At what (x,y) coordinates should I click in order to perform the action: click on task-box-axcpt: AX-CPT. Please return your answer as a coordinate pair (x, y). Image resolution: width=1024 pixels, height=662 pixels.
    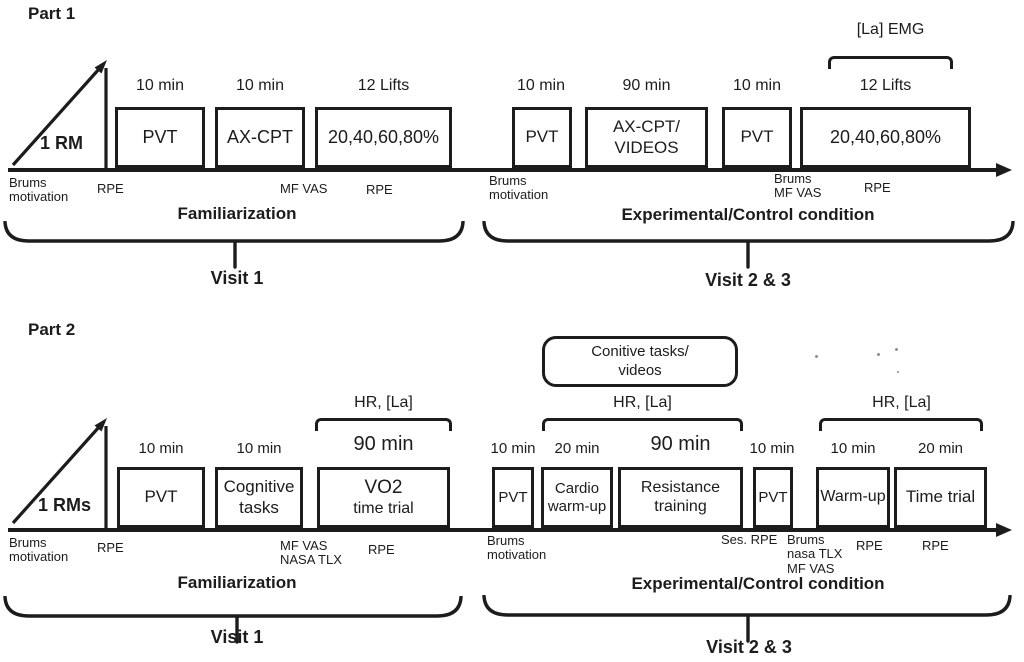
    Looking at the image, I should click on (260, 137).